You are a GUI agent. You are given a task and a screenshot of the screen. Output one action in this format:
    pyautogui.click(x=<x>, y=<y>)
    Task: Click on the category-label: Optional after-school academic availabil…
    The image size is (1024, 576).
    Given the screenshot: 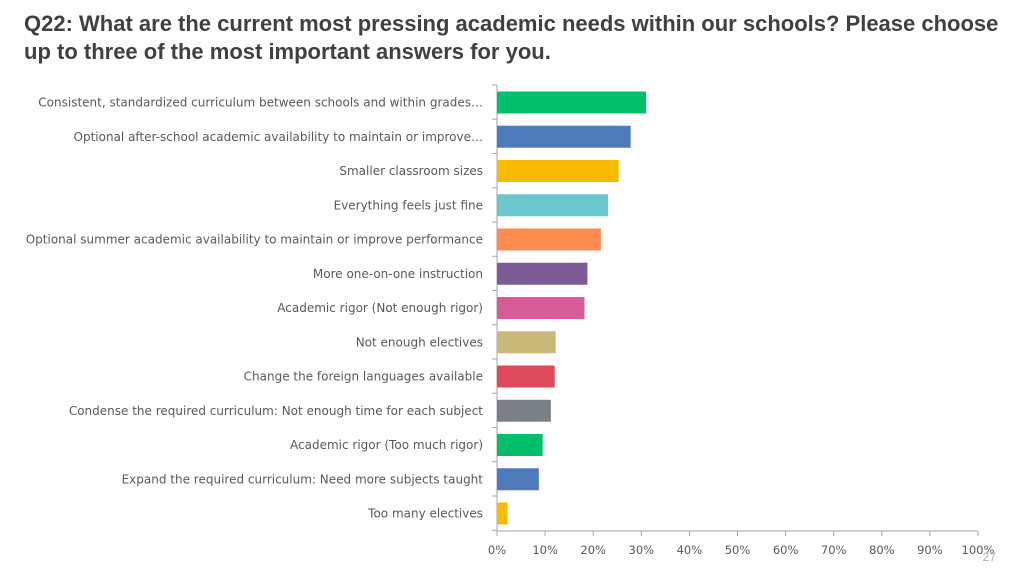 What is the action you would take?
    pyautogui.click(x=278, y=137)
    